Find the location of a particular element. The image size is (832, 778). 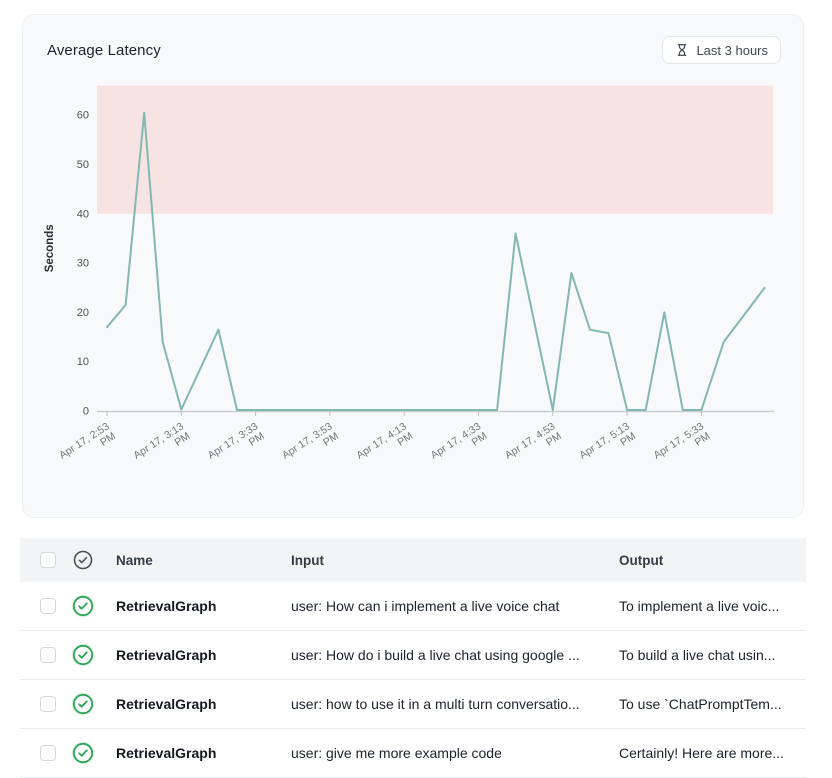

x-axis-tick-label: Apr 17, 2:53PM is located at coordinates (87, 445).